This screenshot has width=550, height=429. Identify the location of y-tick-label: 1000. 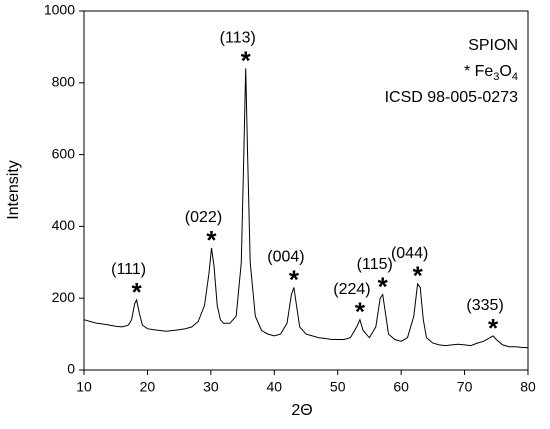
(59, 10).